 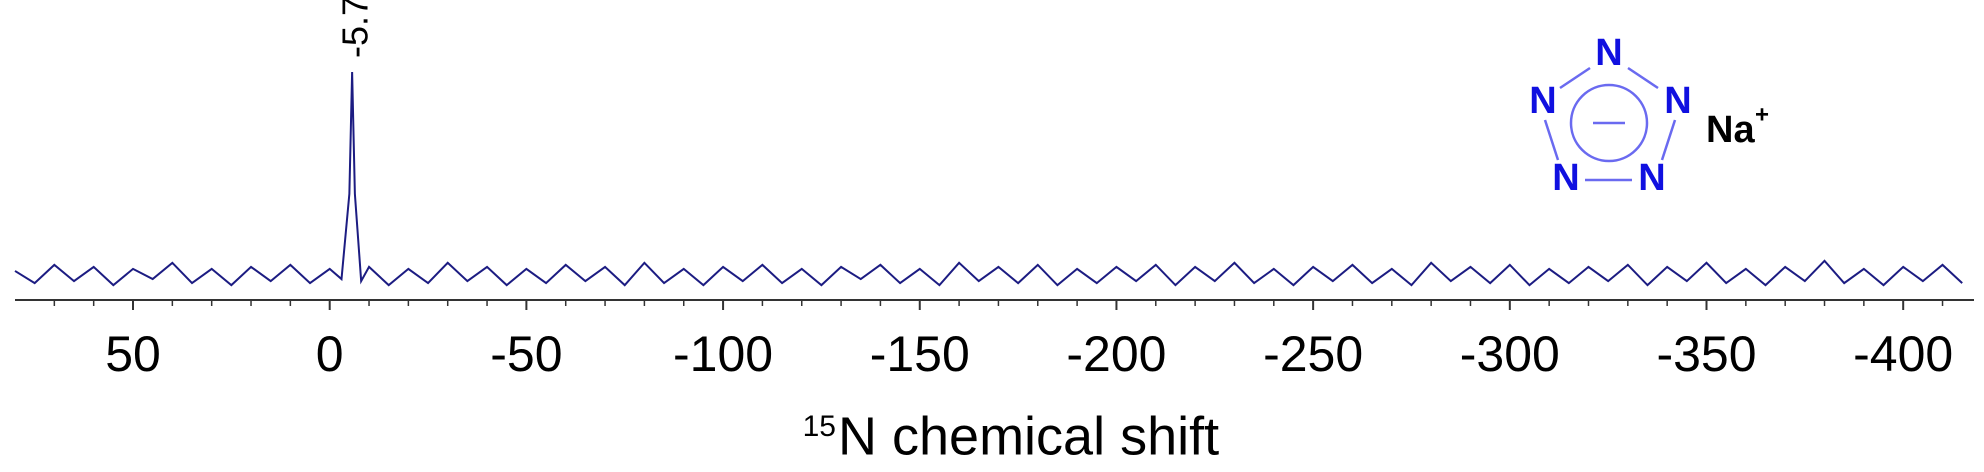 I want to click on cation-label: Na, so click(x=1730, y=130).